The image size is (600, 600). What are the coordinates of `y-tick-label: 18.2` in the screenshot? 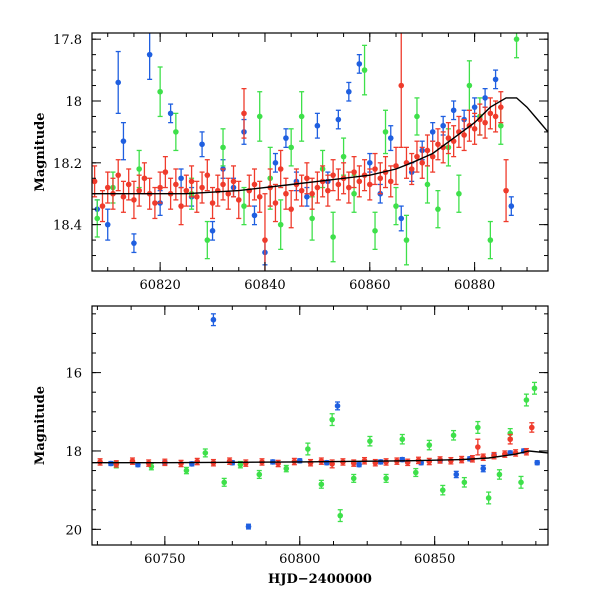 It's located at (67, 164).